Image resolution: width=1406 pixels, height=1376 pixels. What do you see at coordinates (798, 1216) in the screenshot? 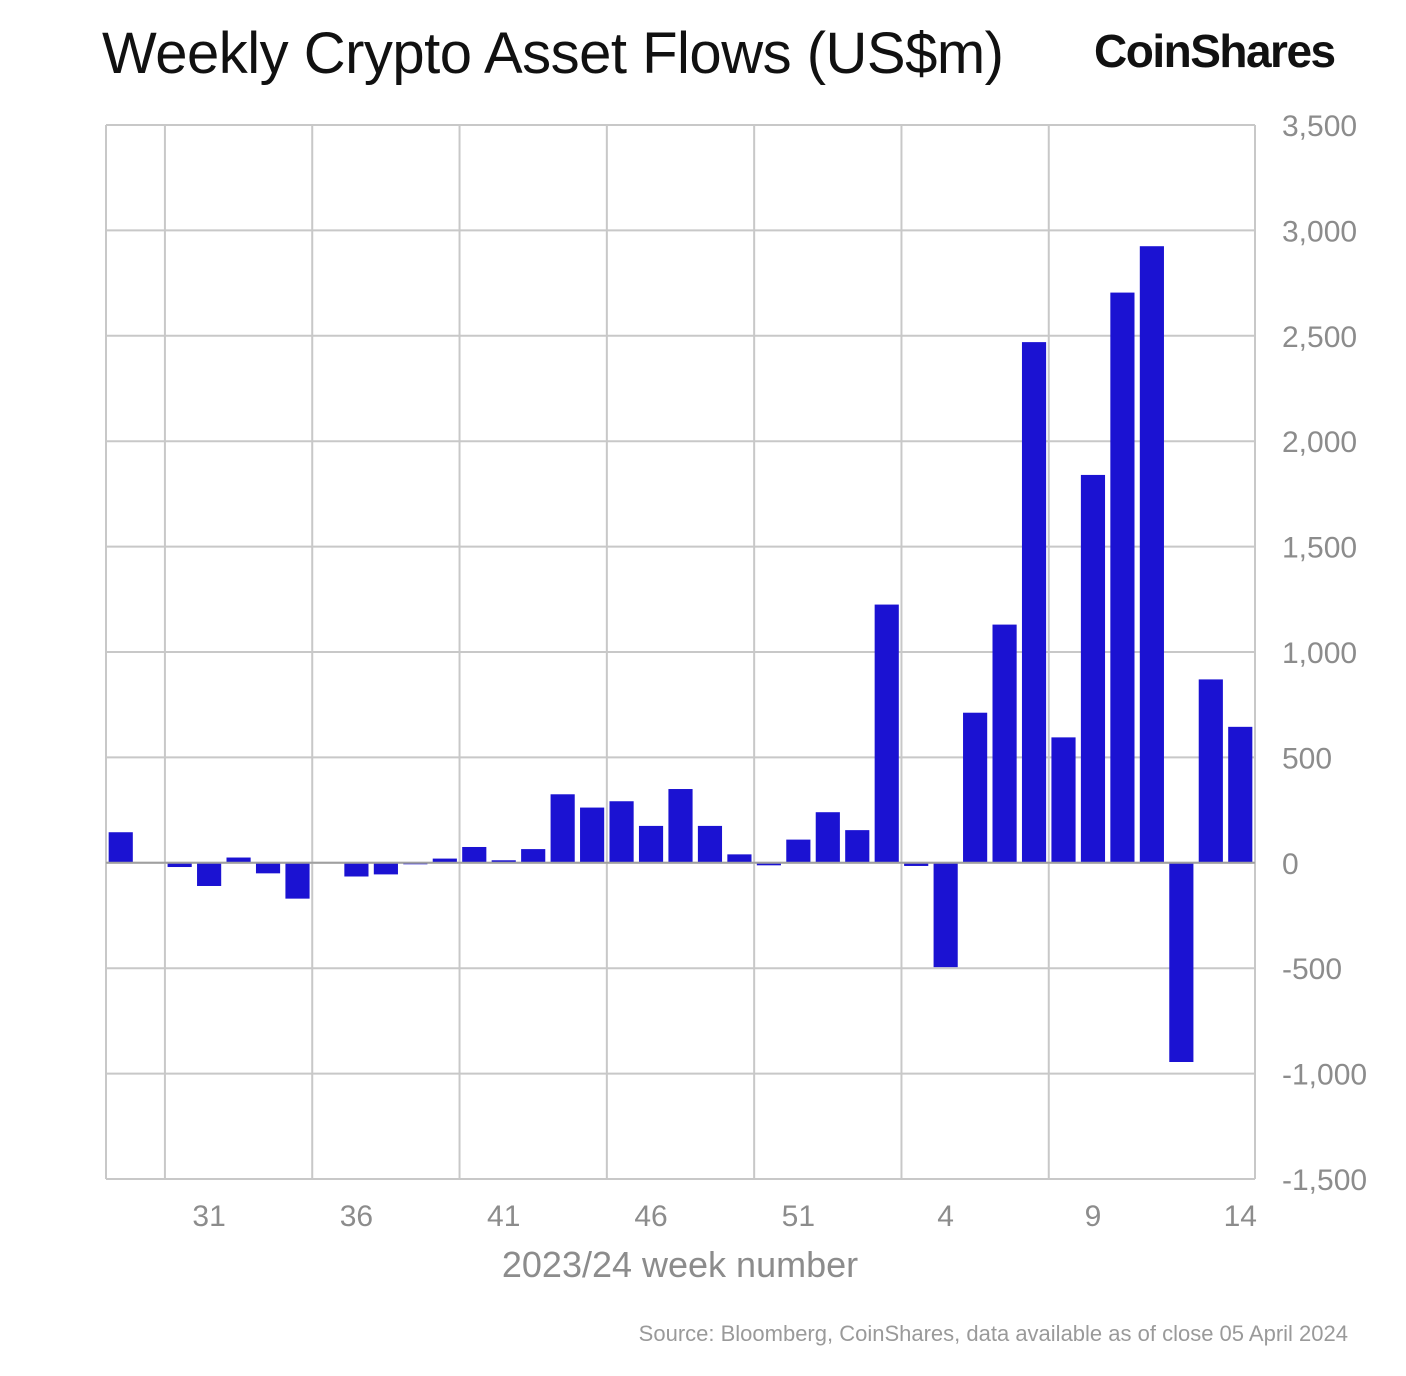
I see `x-tick-label: 51` at bounding box center [798, 1216].